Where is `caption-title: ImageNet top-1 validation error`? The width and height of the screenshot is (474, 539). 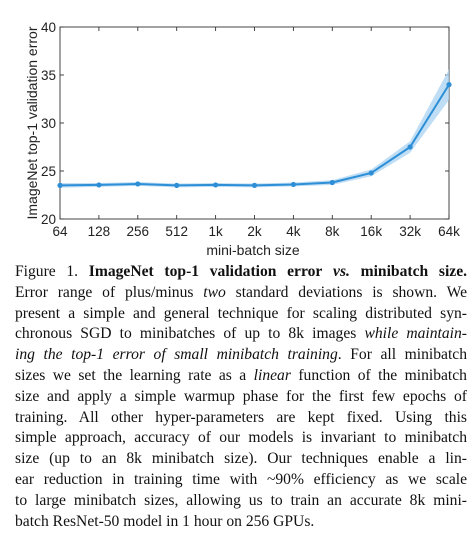
caption-title: ImageNet top-1 validation error is located at coordinates (205, 271).